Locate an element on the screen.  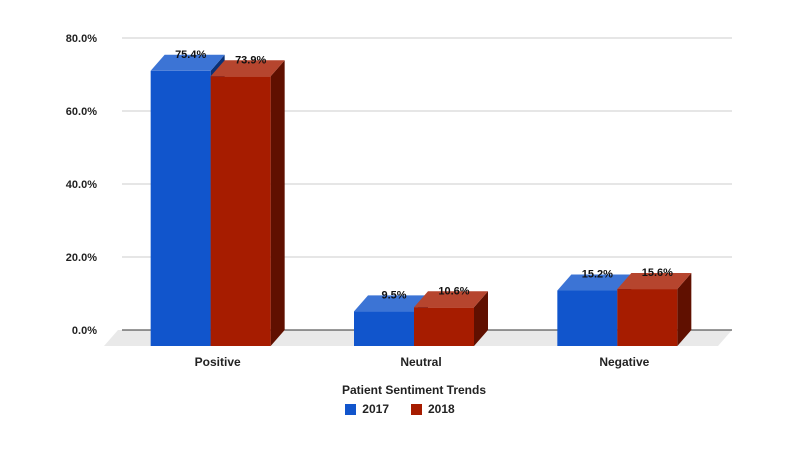
bar-2018-positive-top is located at coordinates (247, 68).